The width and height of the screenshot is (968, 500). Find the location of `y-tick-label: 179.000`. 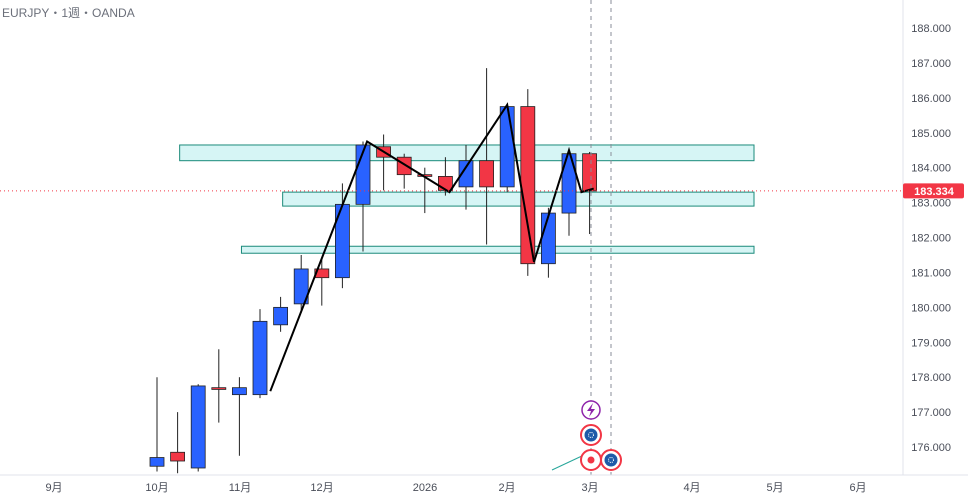

y-tick-label: 179.000 is located at coordinates (931, 343).